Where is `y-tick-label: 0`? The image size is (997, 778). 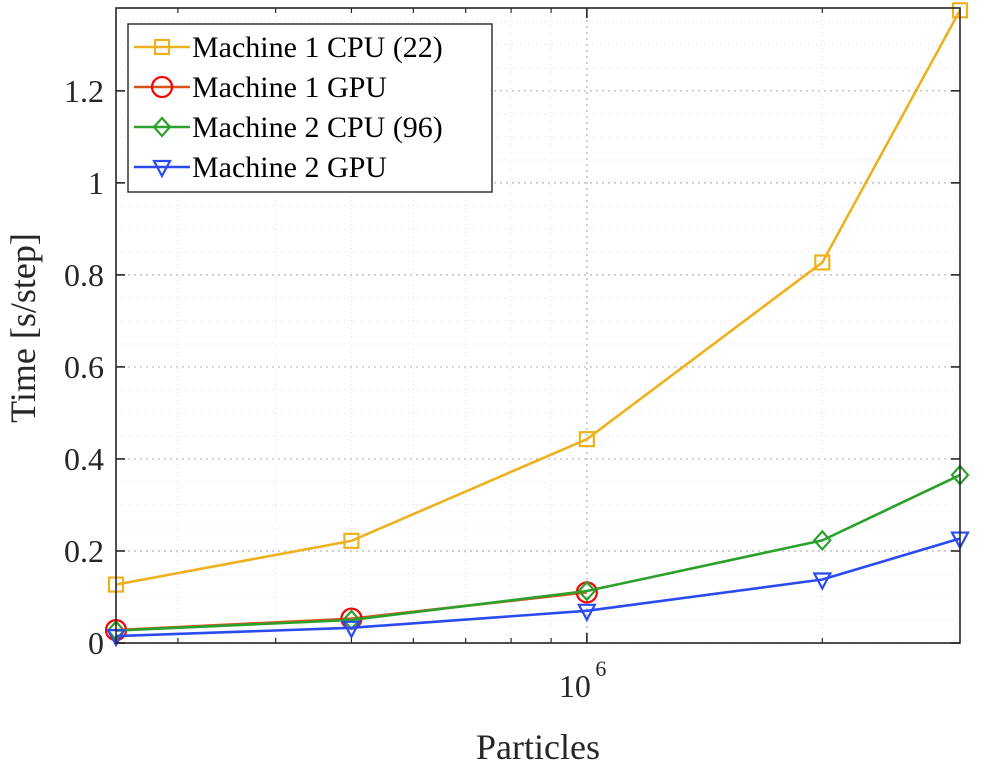
y-tick-label: 0 is located at coordinates (96, 643).